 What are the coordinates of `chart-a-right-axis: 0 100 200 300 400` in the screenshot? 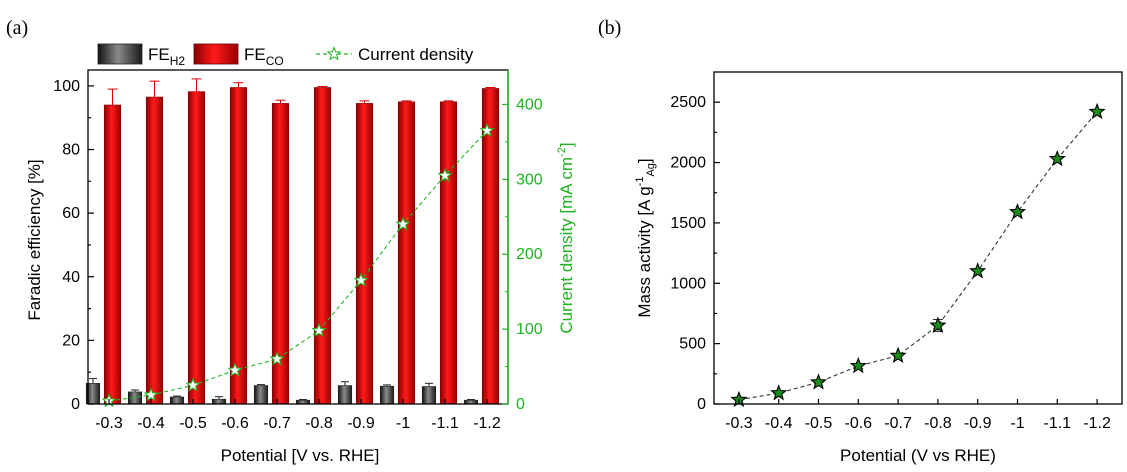 It's located at (522, 241).